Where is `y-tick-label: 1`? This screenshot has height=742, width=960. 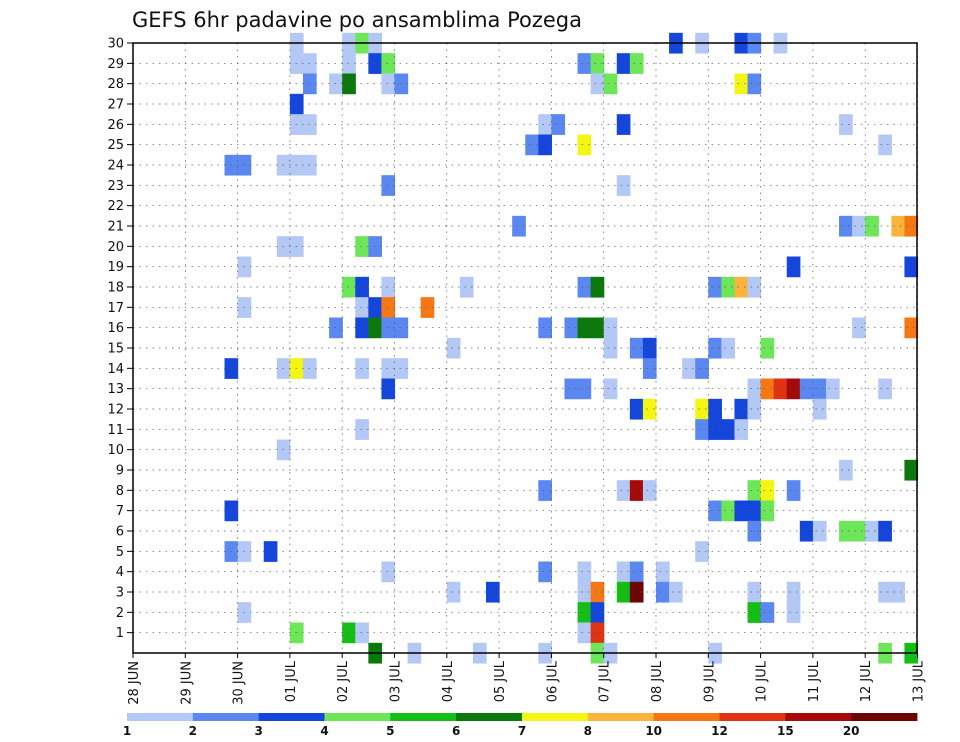 y-tick-label: 1 is located at coordinates (120, 633).